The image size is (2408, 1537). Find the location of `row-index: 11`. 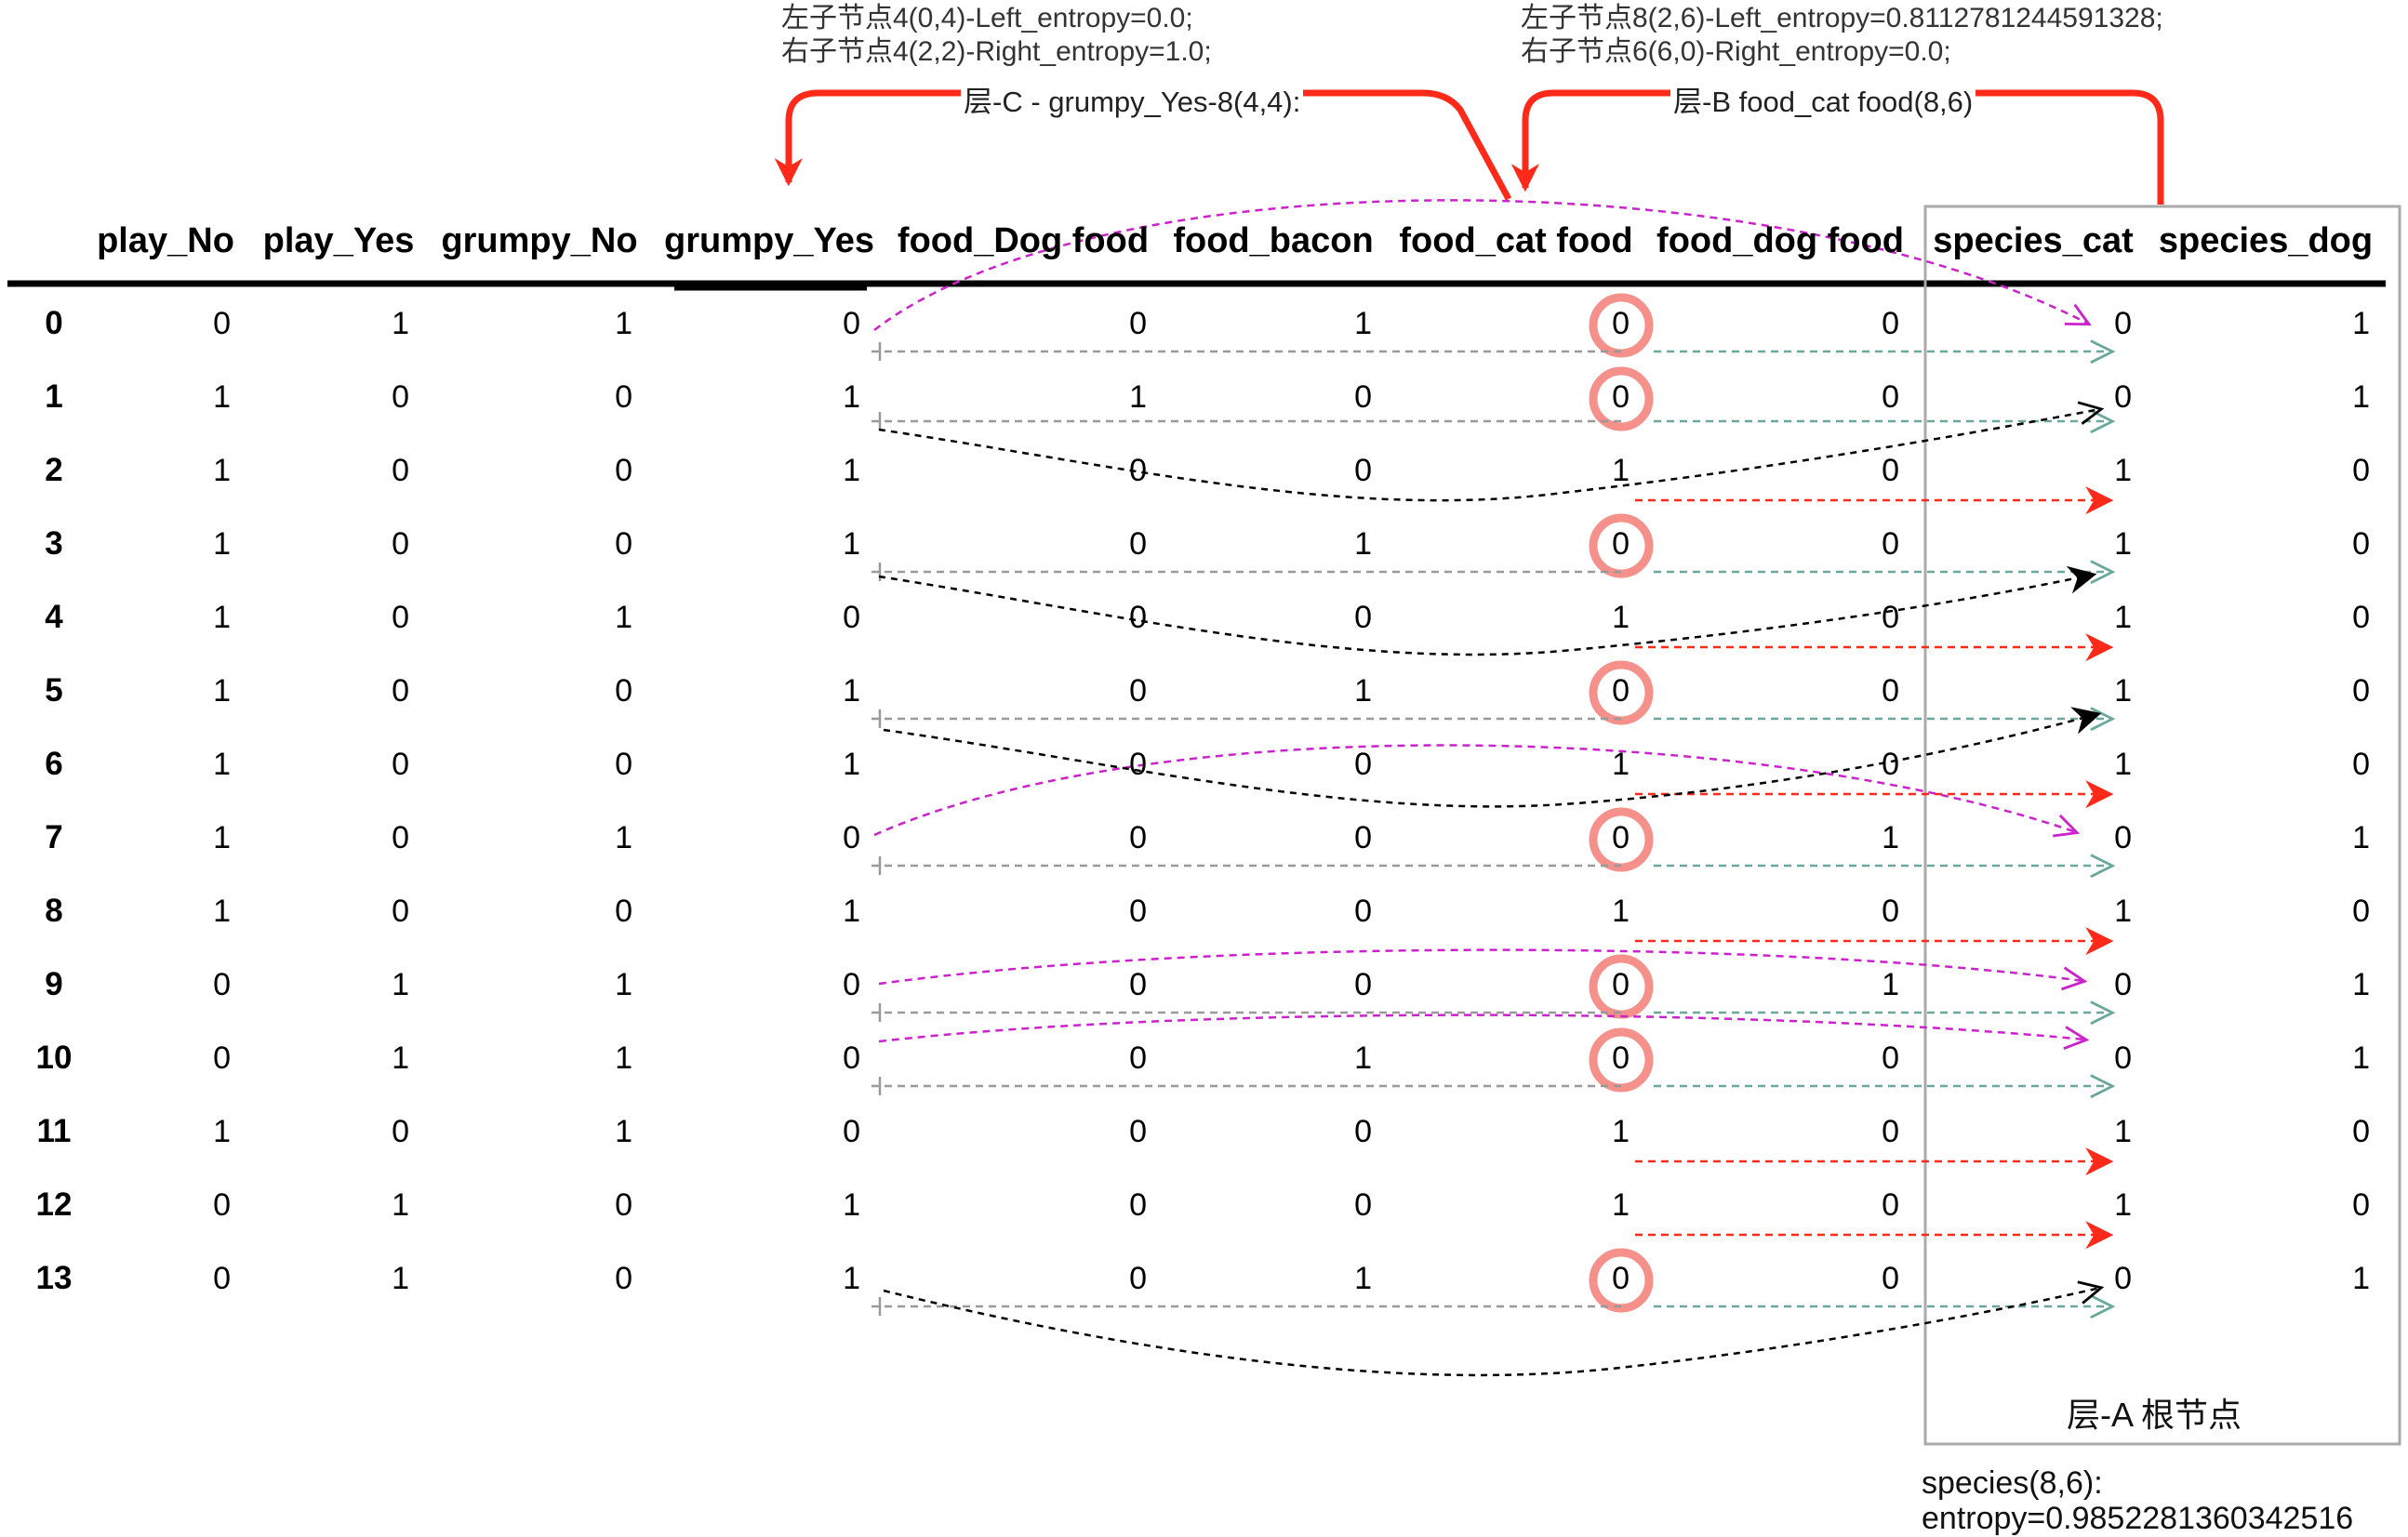

row-index: 11 is located at coordinates (54, 1131).